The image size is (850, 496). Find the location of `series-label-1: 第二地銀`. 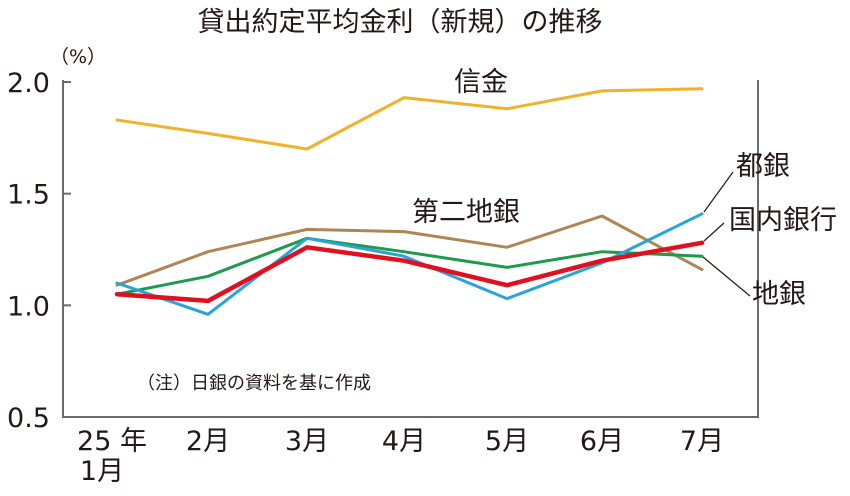

series-label-1: 第二地銀 is located at coordinates (466, 212).